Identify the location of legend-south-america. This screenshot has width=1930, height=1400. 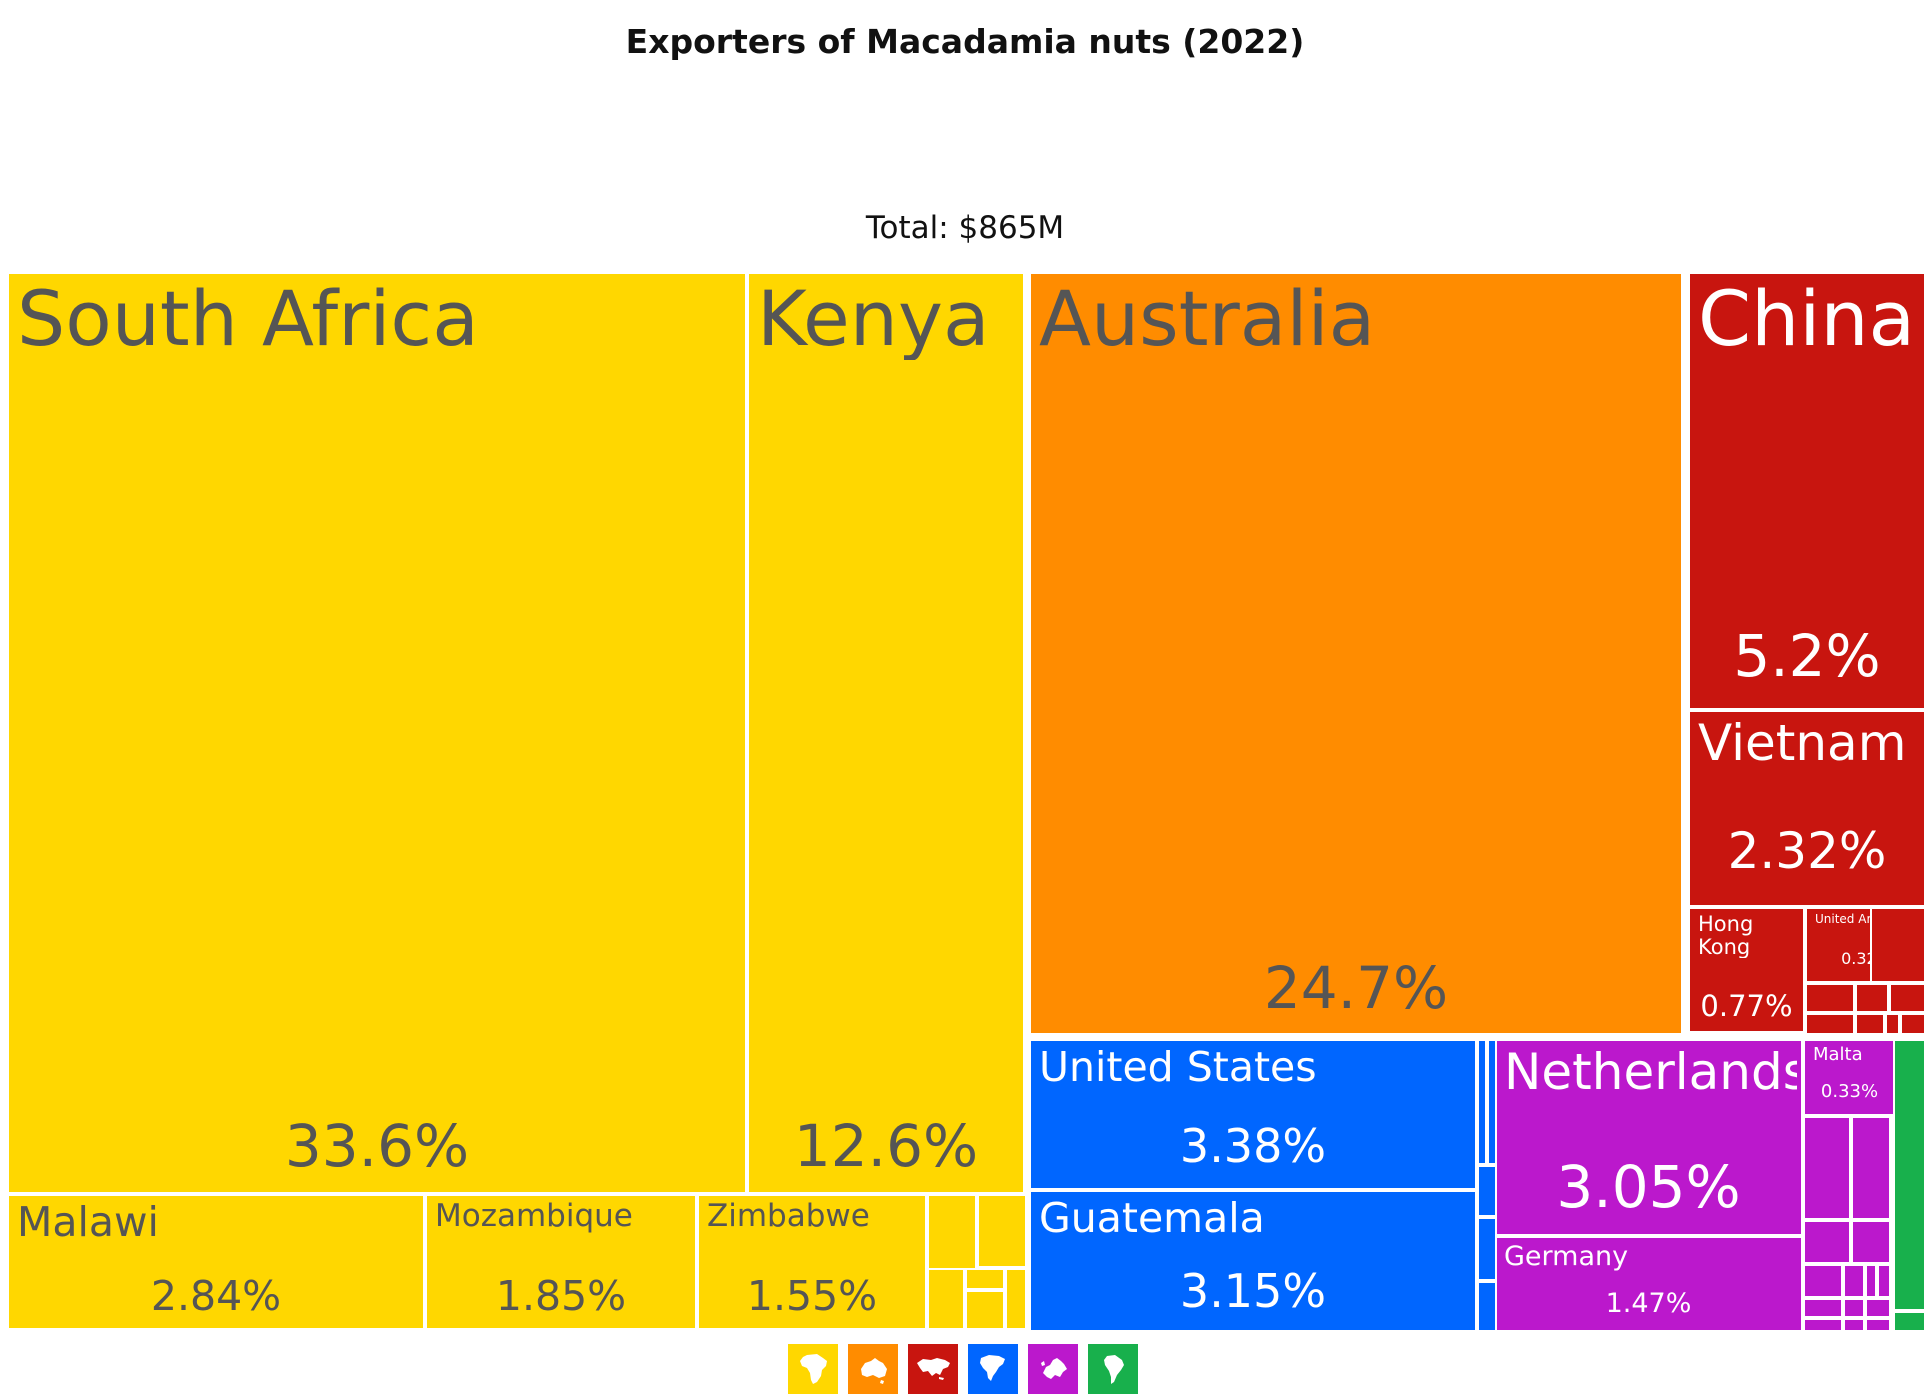
(1113, 1369).